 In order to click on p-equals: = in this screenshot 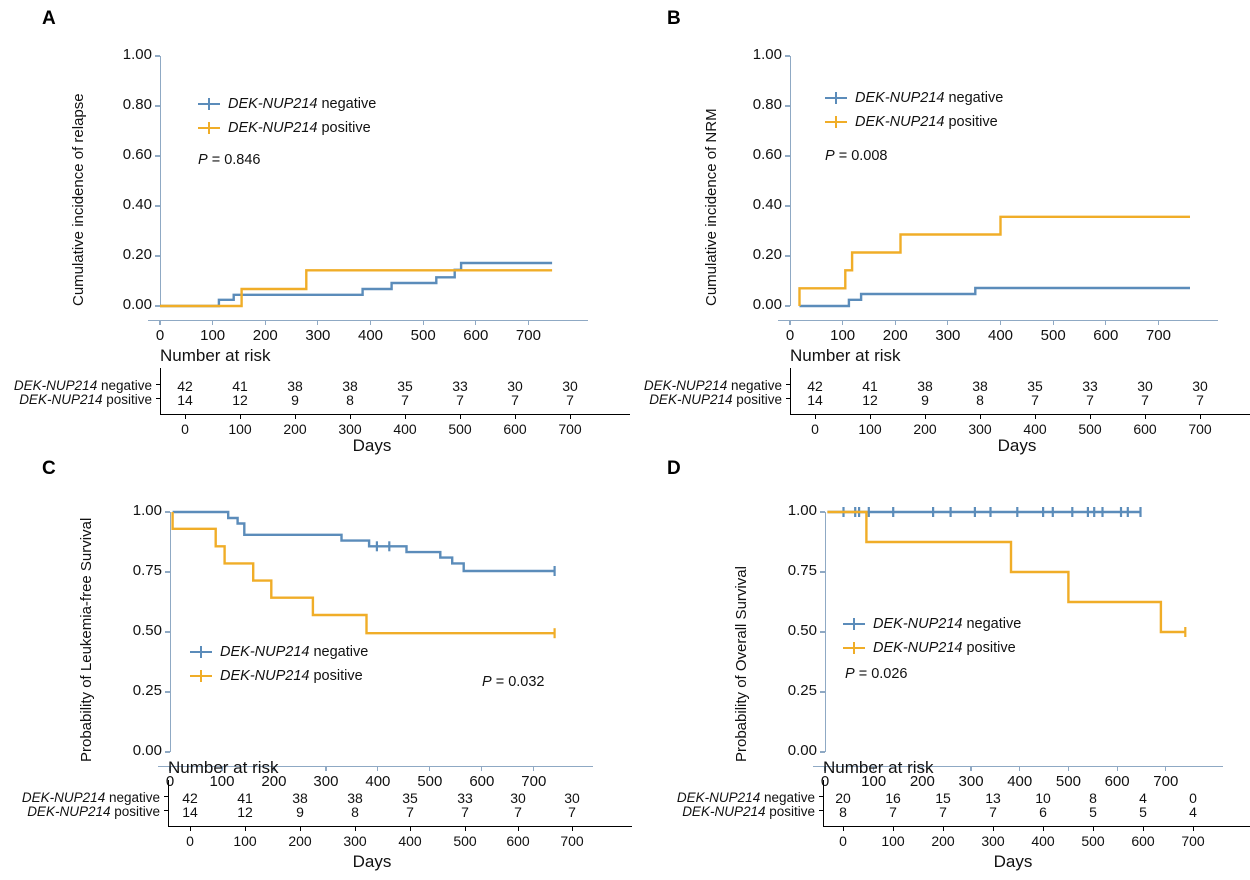, I will do `click(863, 674)`.